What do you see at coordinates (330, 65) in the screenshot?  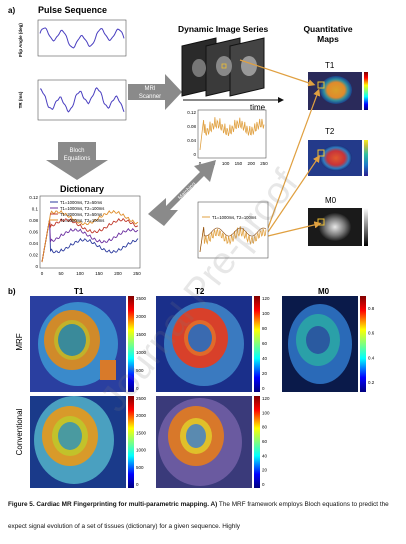 I see `t1-map-label: T1` at bounding box center [330, 65].